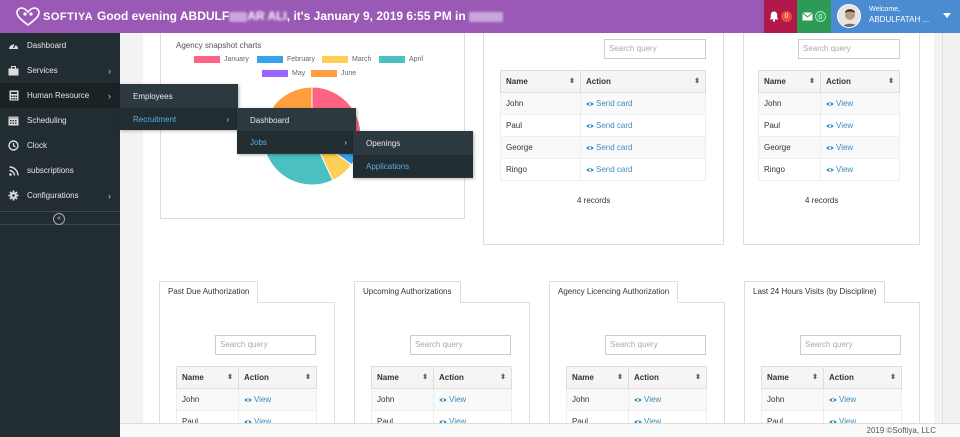 The image size is (960, 437). Describe the element at coordinates (416, 59) in the screenshot. I see `legend-label: April` at that location.